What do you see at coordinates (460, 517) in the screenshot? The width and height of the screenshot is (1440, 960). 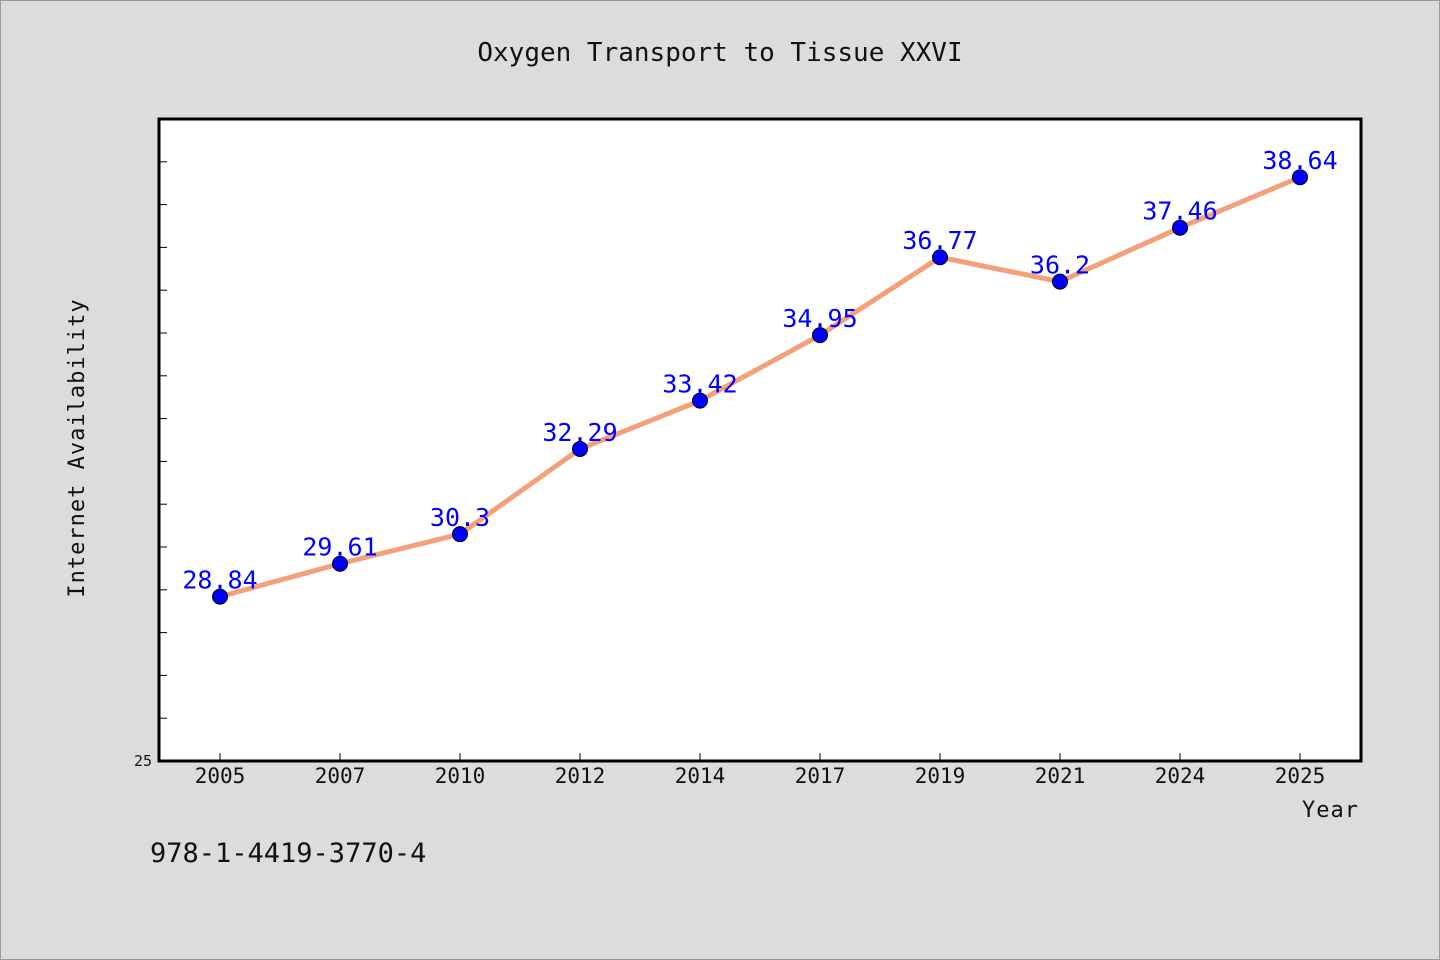 I see `data-label: 30.3` at bounding box center [460, 517].